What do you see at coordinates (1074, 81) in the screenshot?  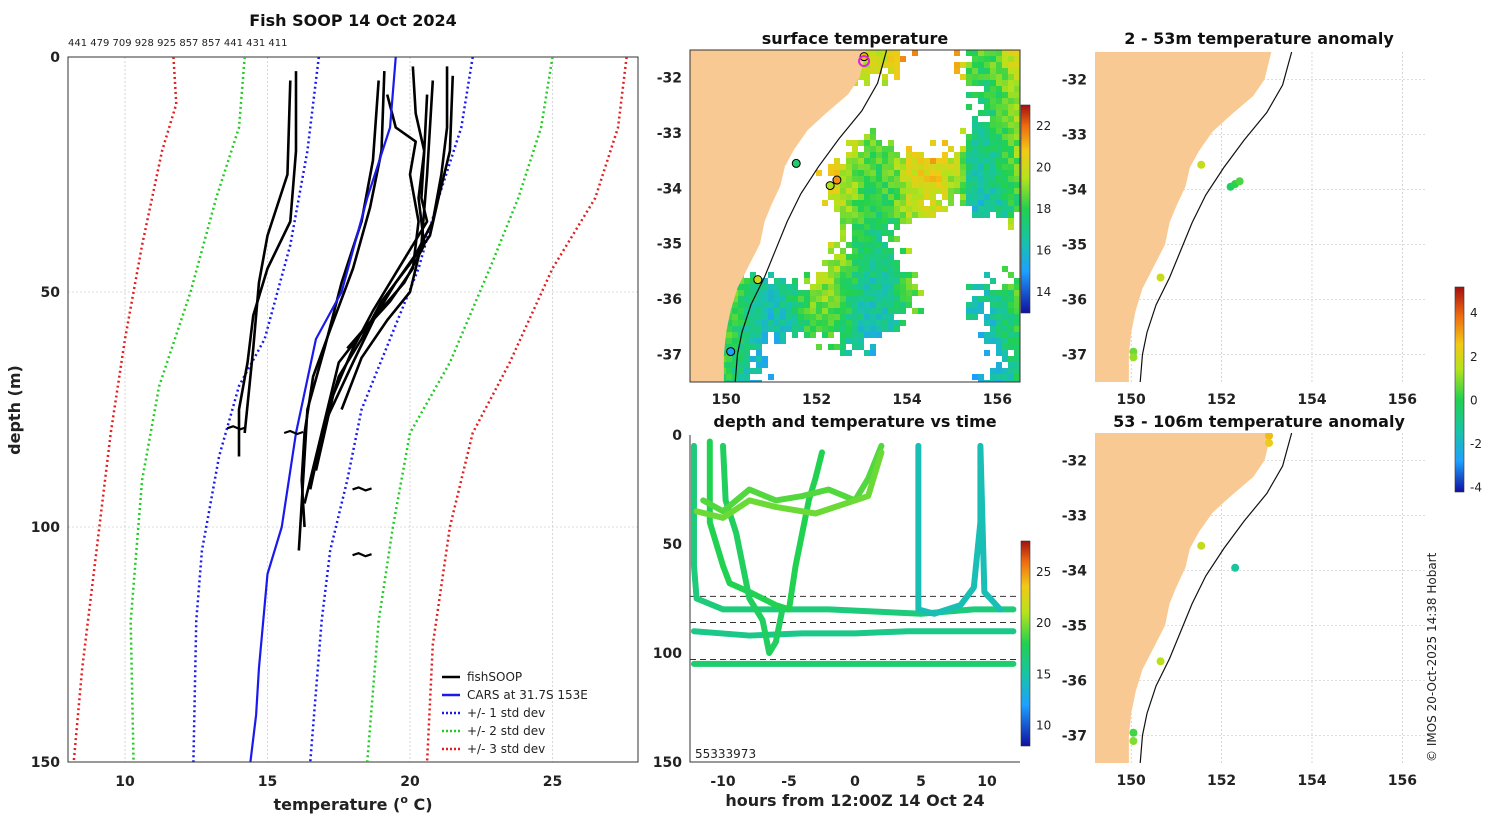 I see `a1-y-tick: -32` at bounding box center [1074, 81].